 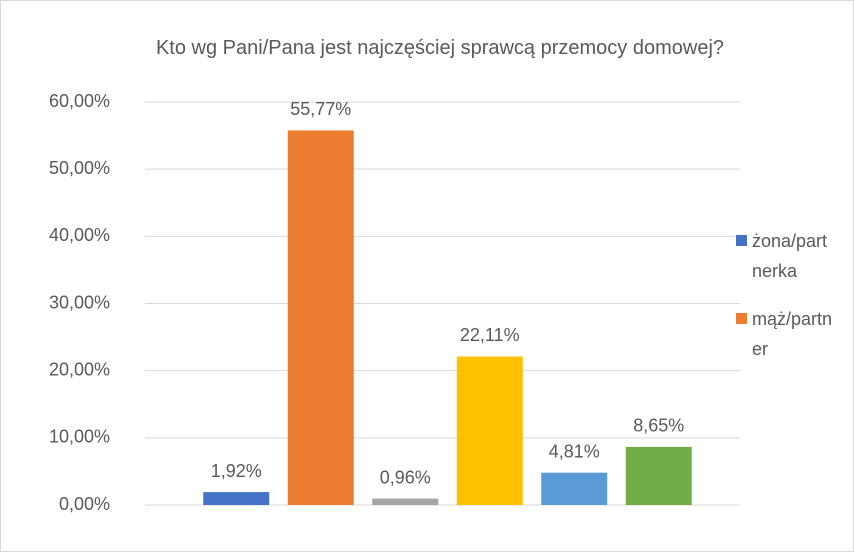 I want to click on data-label: 1,92%, so click(x=236, y=471).